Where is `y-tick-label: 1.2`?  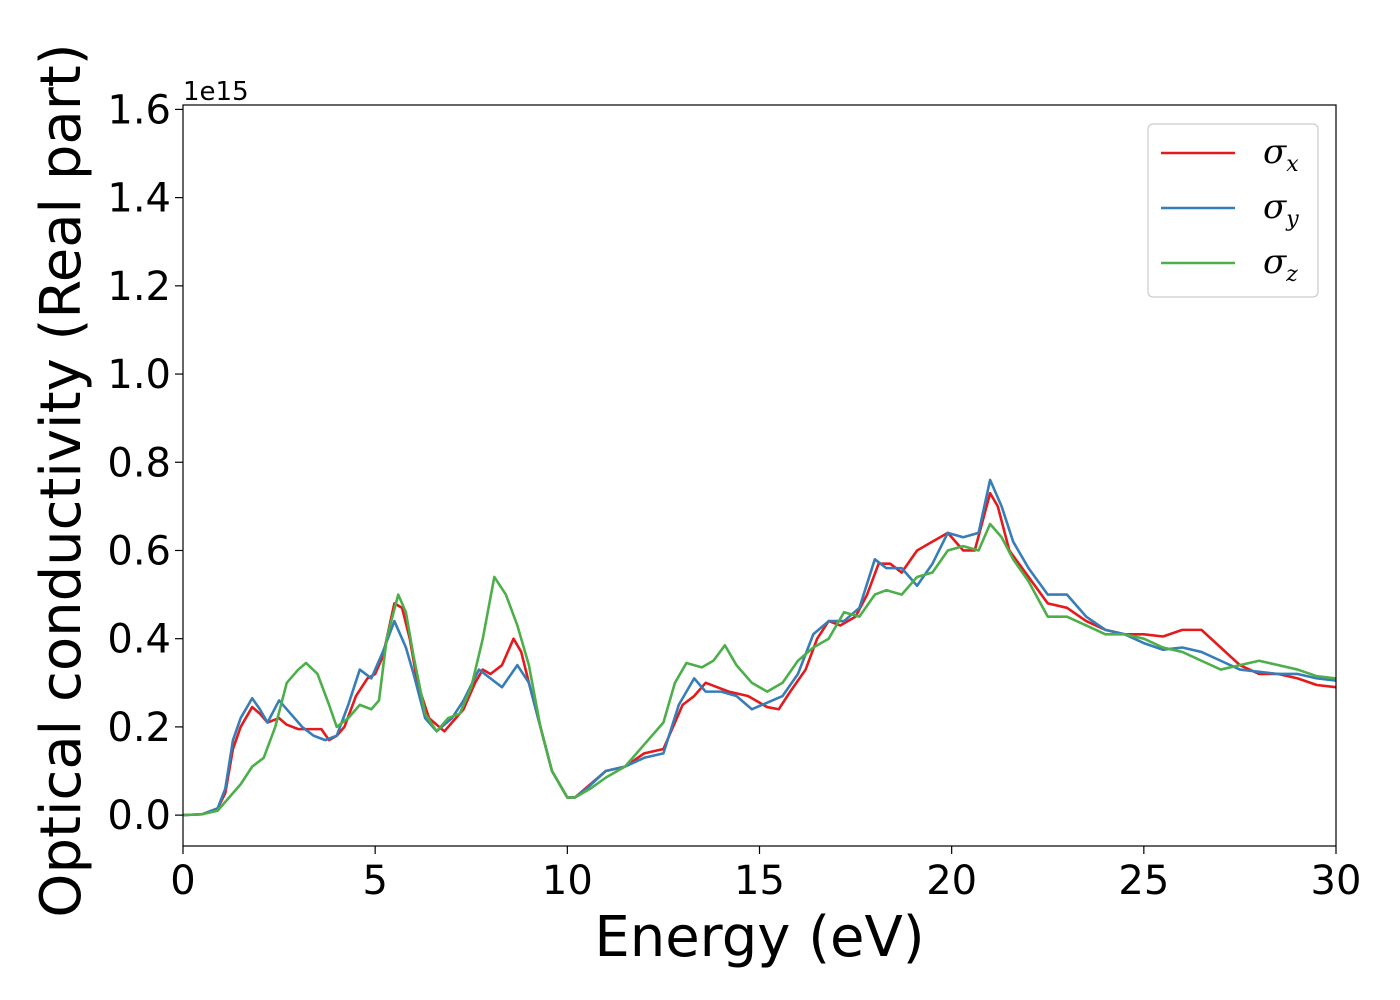 y-tick-label: 1.2 is located at coordinates (139, 287).